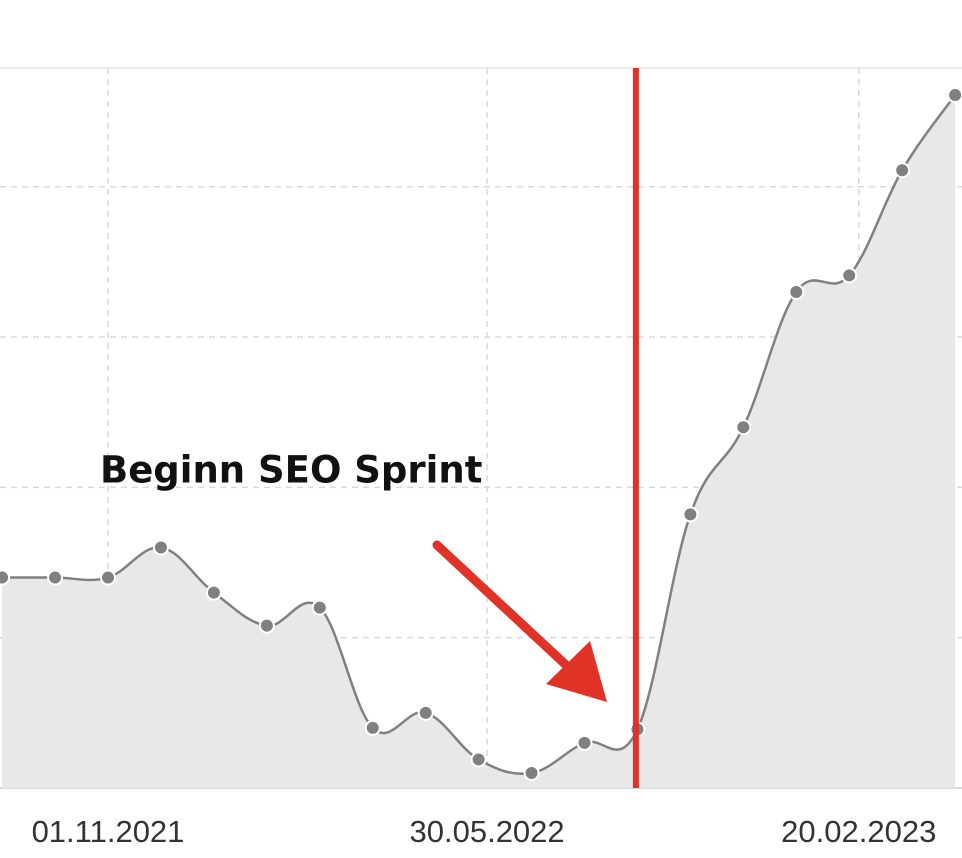 The width and height of the screenshot is (962, 858). I want to click on x-tick-label: 20.02.2023, so click(858, 831).